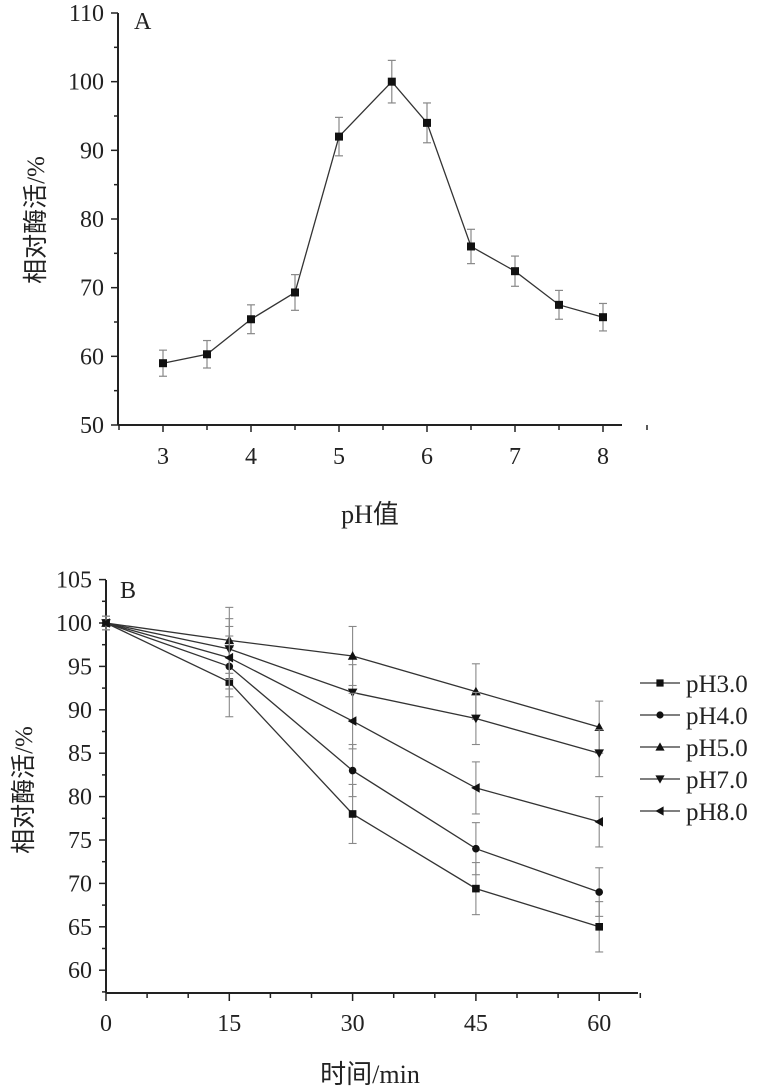 This screenshot has width=769, height=1089. Describe the element at coordinates (717, 812) in the screenshot. I see `legend-label: pH8.0` at that location.